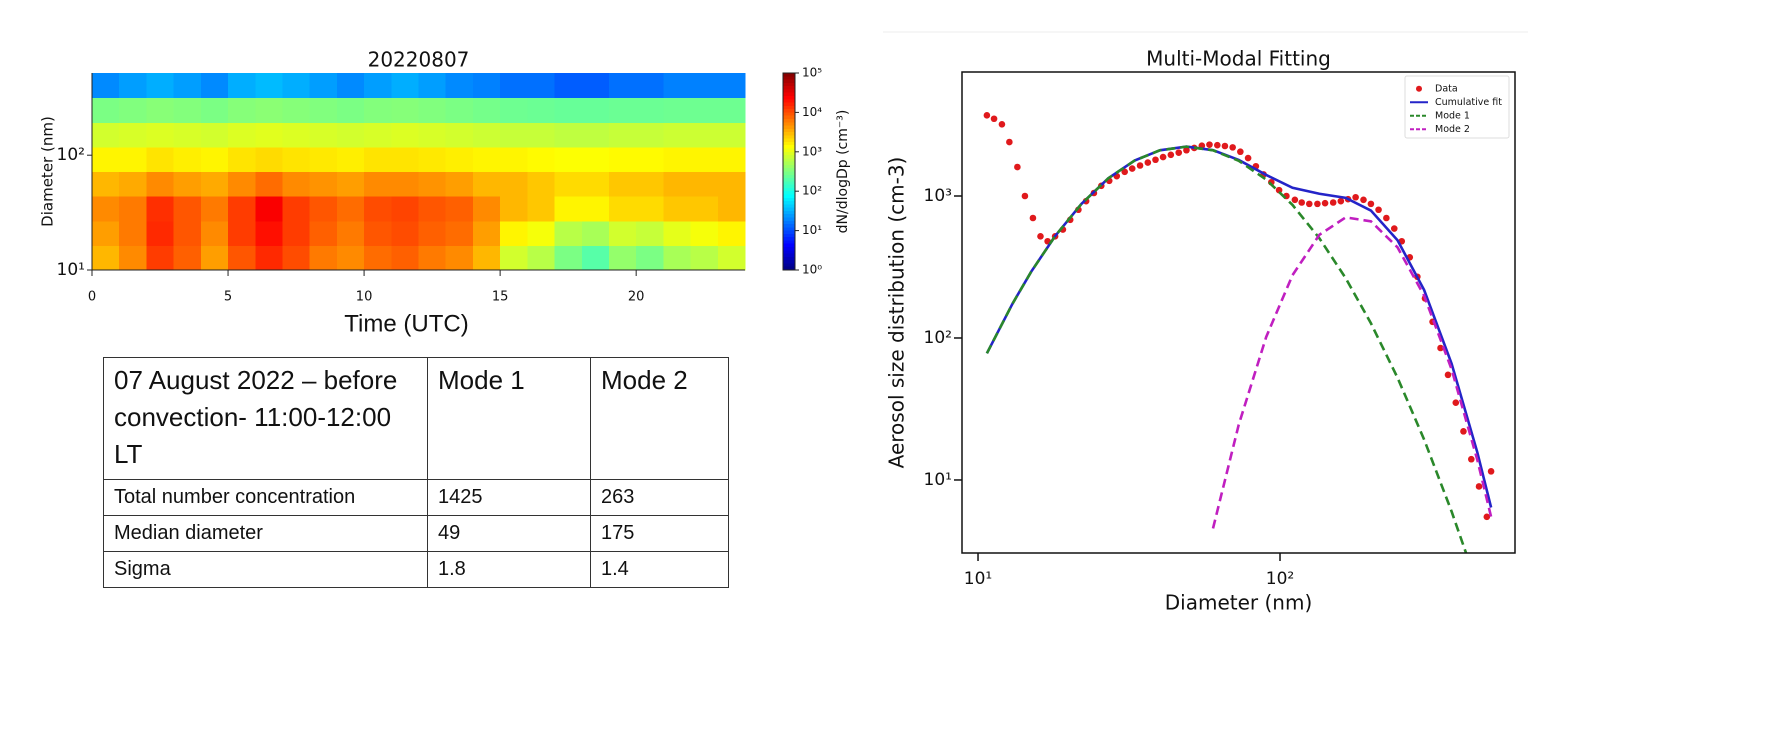  Describe the element at coordinates (1238, 59) in the screenshot. I see `chart-title: Multi-Modal Fitting` at that location.